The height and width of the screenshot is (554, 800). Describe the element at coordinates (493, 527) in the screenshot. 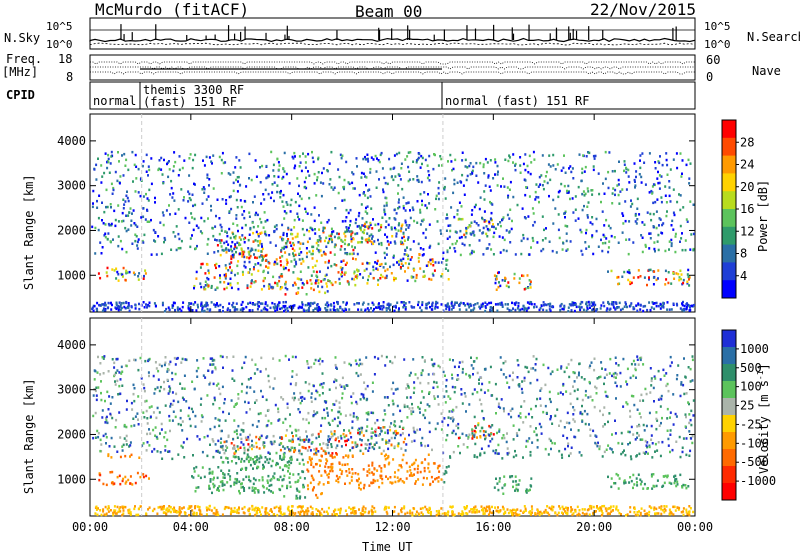

I see `x-tick-label: 16:00` at that location.